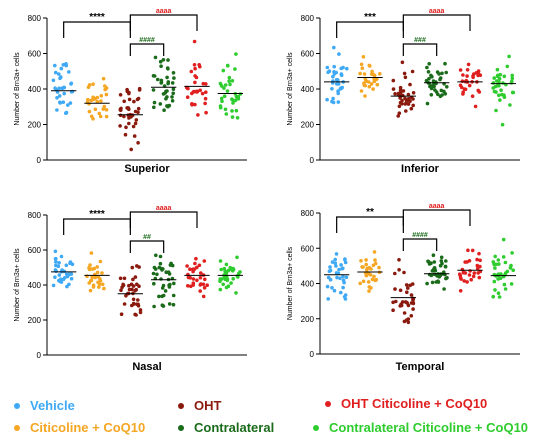 The height and width of the screenshot is (442, 550). I want to click on y-tick-label: 800, so click(35, 215).